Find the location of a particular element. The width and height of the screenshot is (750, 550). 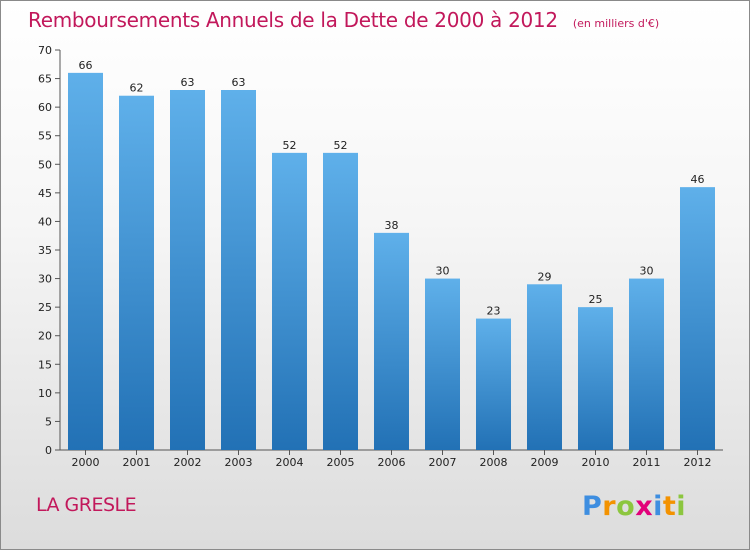

x-tick-label: 2003 is located at coordinates (239, 462).